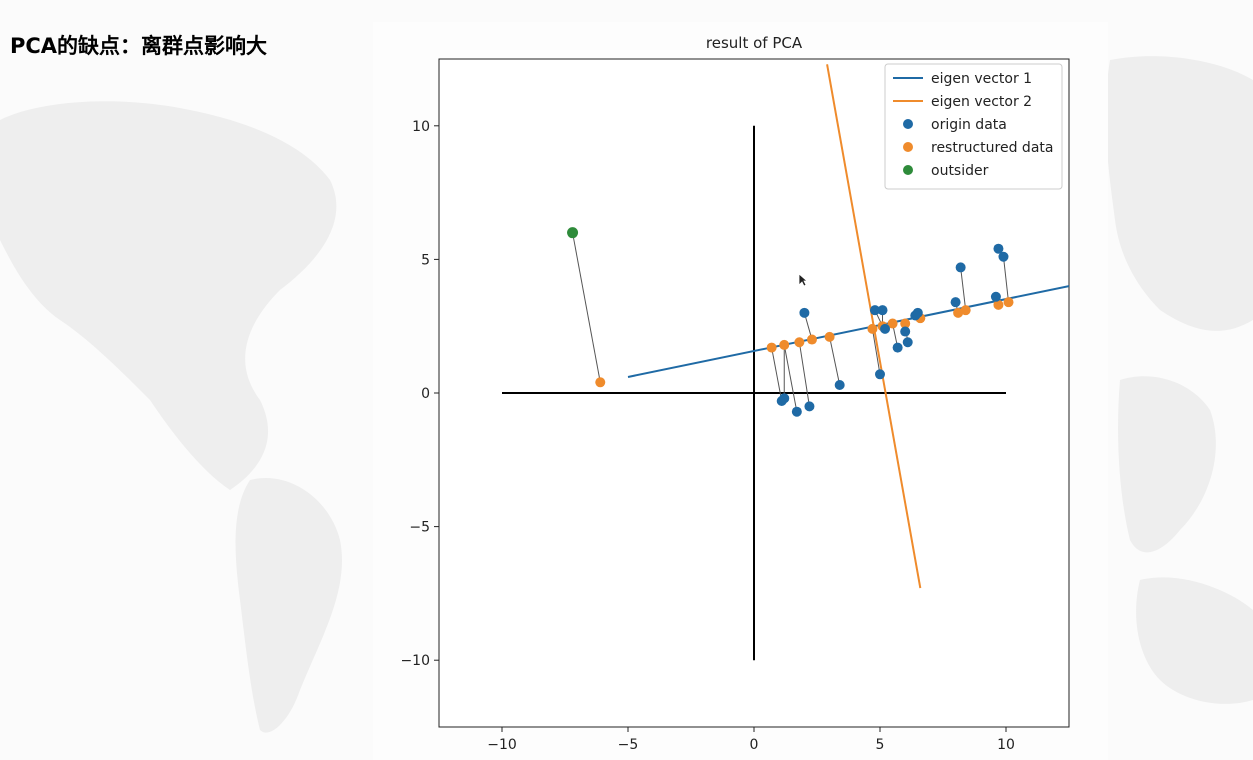 This screenshot has height=760, width=1253. What do you see at coordinates (969, 125) in the screenshot?
I see `legend-label: origin data` at bounding box center [969, 125].